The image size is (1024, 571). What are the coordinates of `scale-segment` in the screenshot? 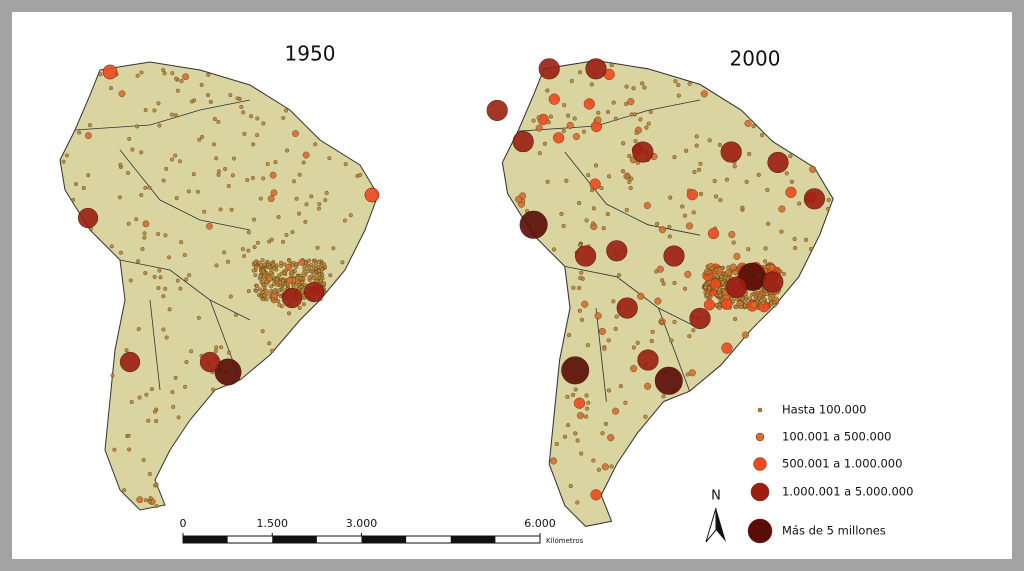 It's located at (294, 539).